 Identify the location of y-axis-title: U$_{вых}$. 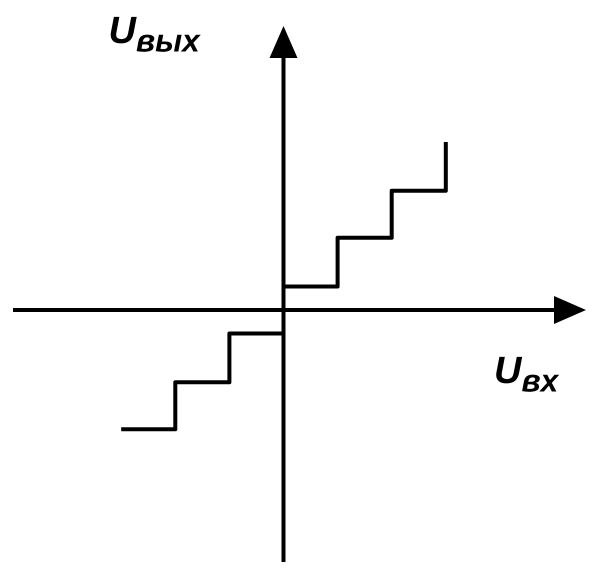
(154, 35).